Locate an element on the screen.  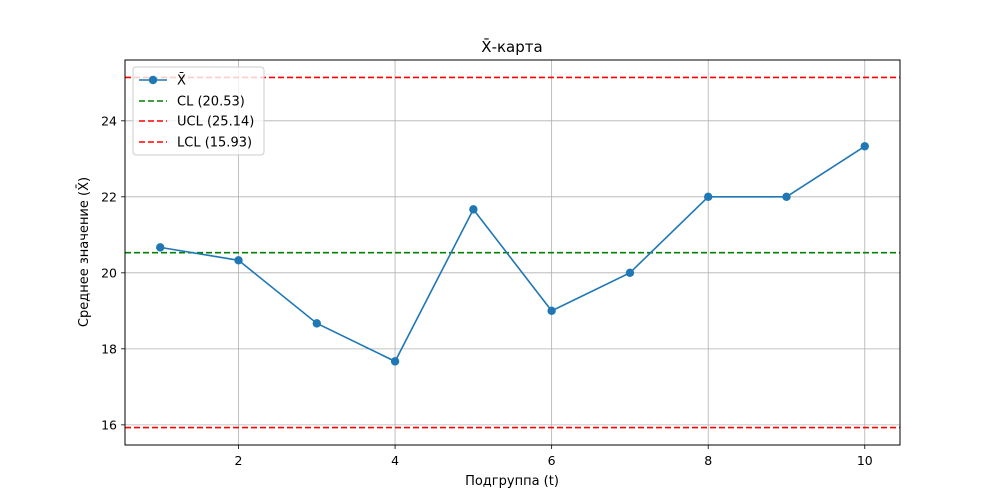
y-tick-label: 20 is located at coordinates (109, 272).